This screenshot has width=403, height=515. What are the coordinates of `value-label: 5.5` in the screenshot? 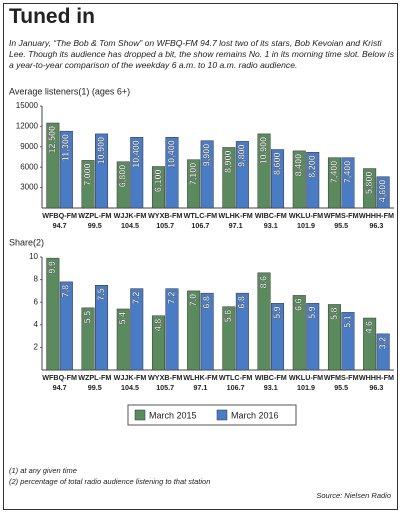 It's located at (87, 317).